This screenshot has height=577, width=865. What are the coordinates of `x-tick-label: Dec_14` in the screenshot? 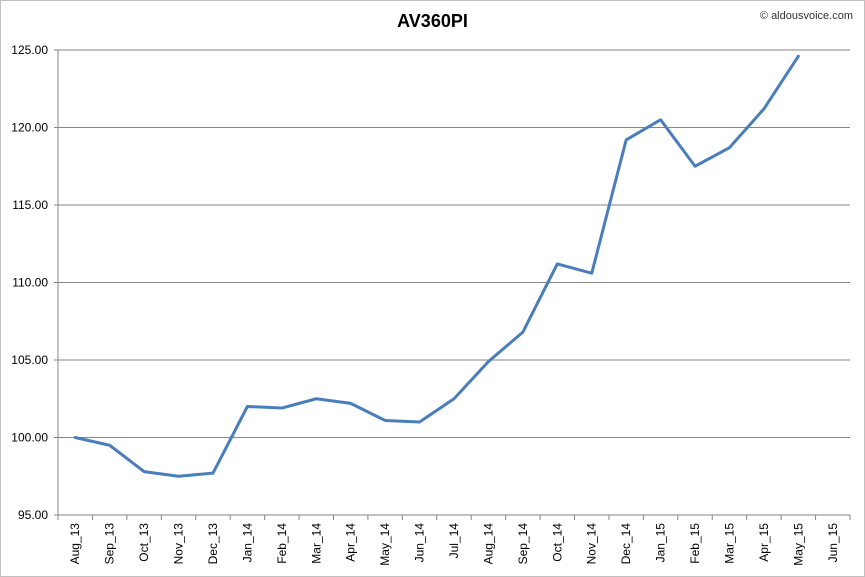 It's located at (626, 544).